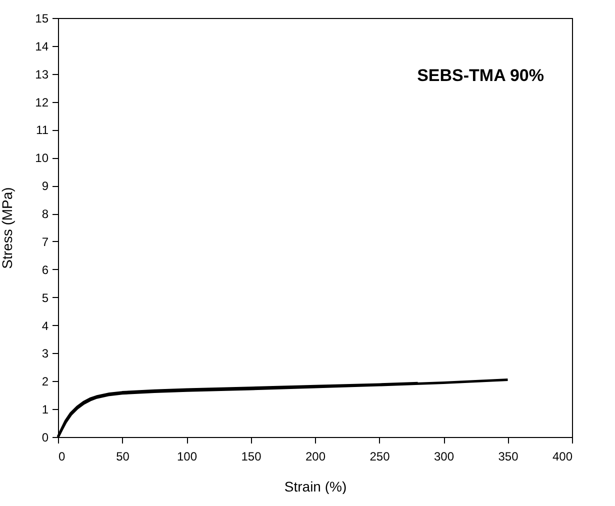  I want to click on y-tick-label: 9, so click(45, 186).